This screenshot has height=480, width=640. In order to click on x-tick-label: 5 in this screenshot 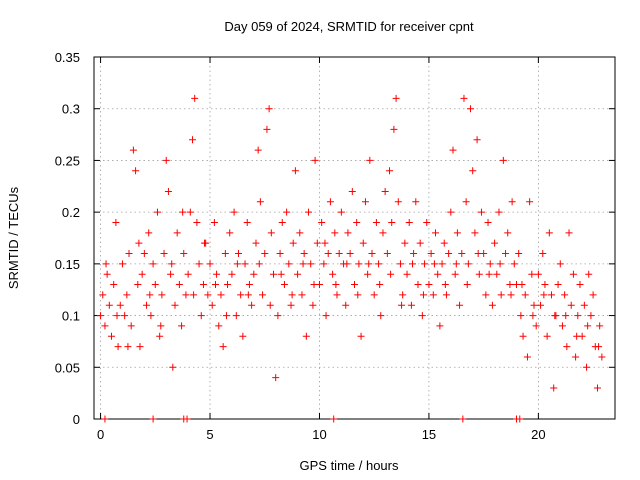, I will do `click(209, 434)`.